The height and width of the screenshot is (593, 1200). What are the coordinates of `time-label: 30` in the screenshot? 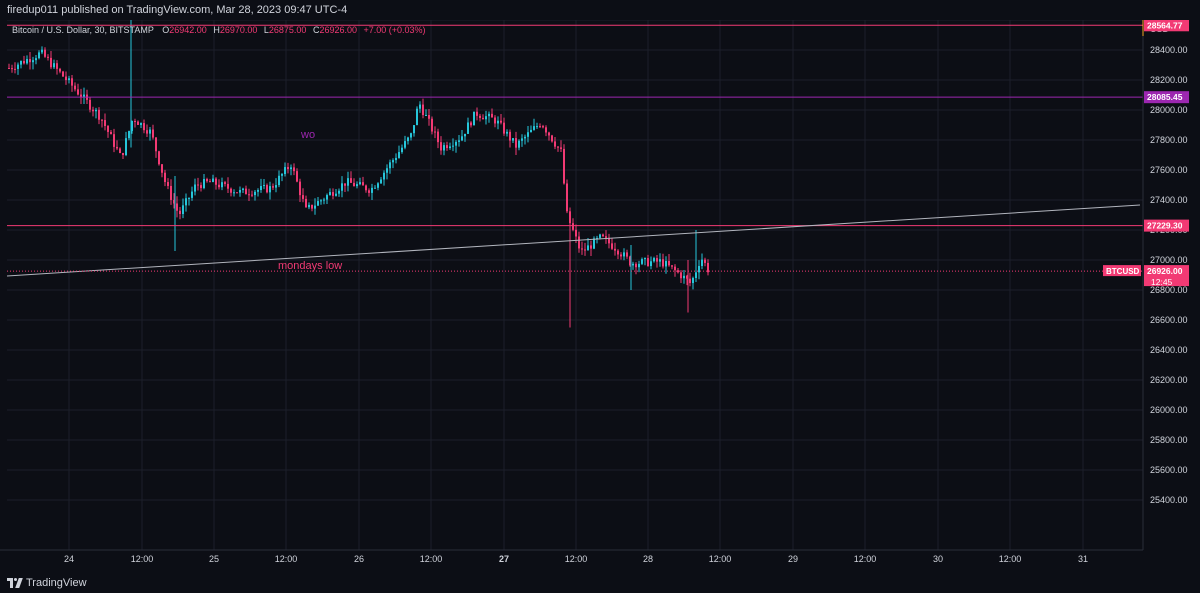 It's located at (938, 559).